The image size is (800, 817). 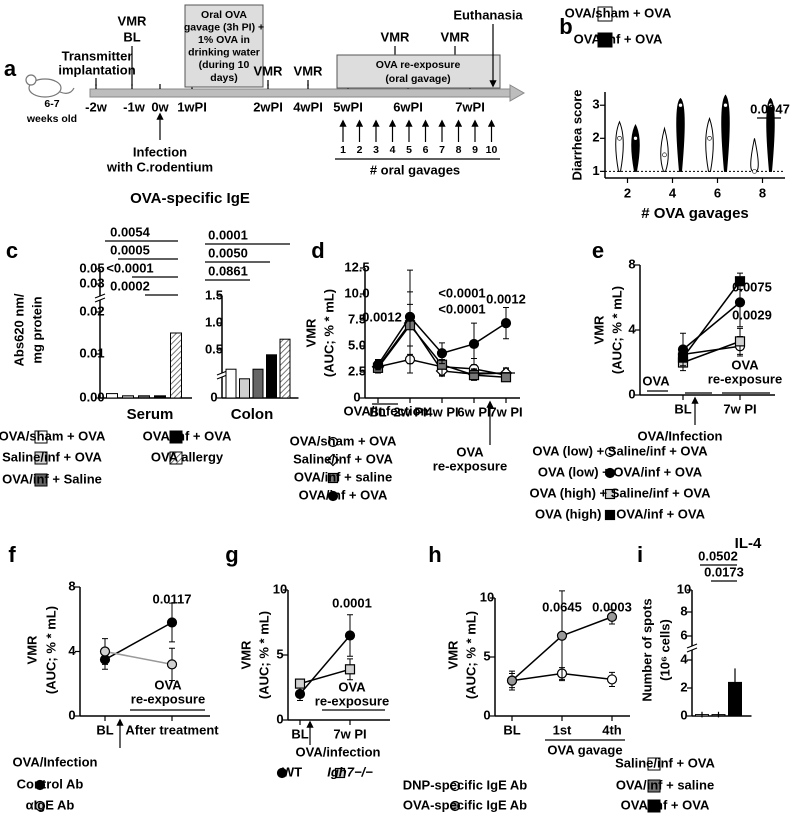 What do you see at coordinates (130, 285) in the screenshot?
I see `p-value: 0.0002` at bounding box center [130, 285].